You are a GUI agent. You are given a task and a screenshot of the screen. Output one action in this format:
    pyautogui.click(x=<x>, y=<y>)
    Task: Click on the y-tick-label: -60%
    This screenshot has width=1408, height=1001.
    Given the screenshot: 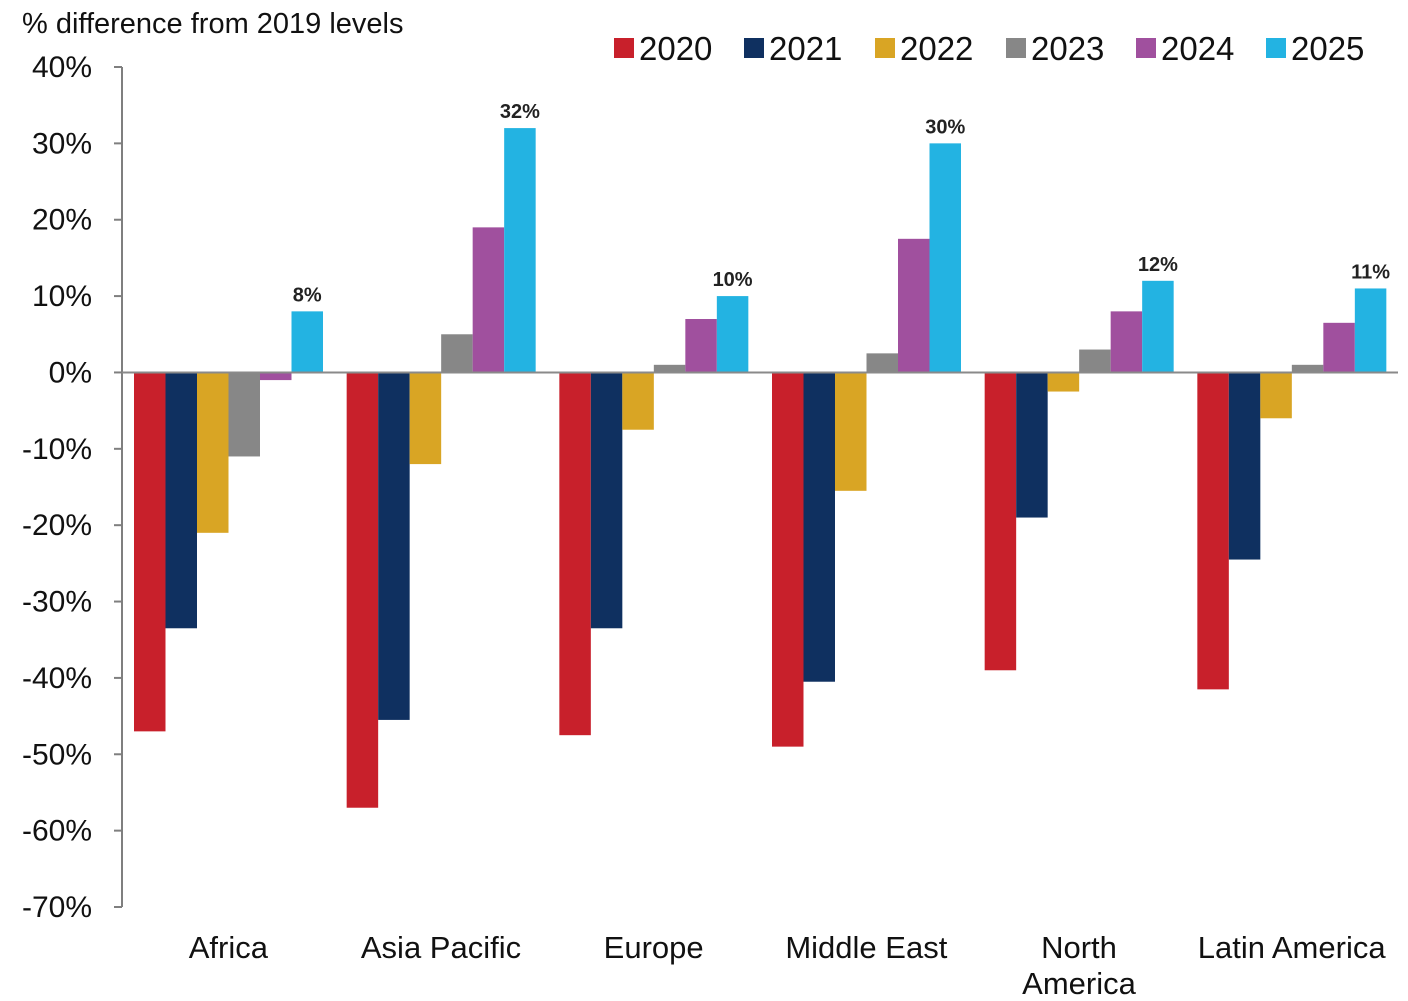 What is the action you would take?
    pyautogui.click(x=57, y=831)
    